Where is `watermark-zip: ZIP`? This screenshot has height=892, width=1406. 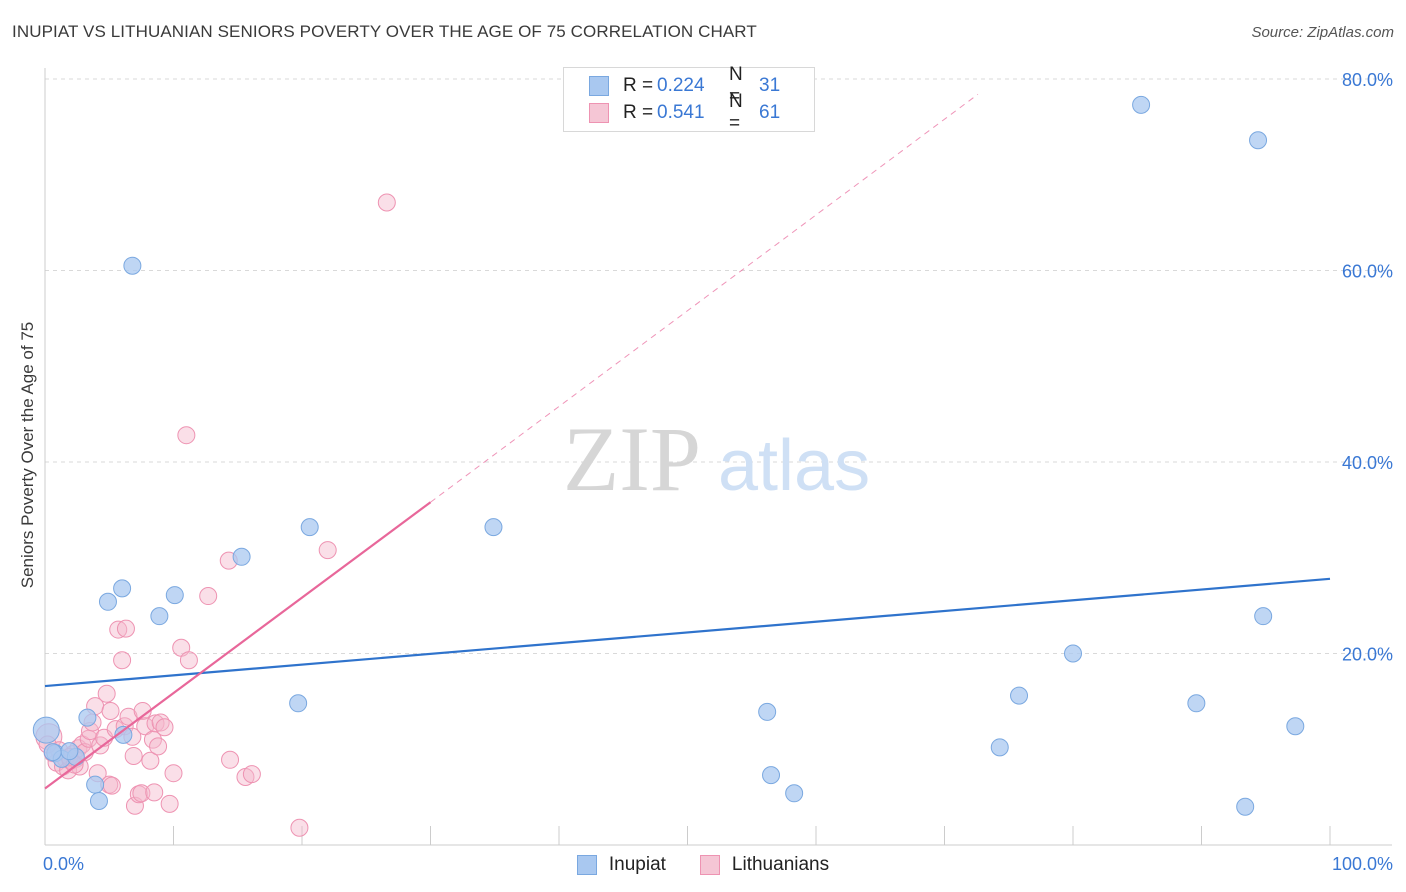
watermark-zip: ZIP is located at coordinates (632, 459).